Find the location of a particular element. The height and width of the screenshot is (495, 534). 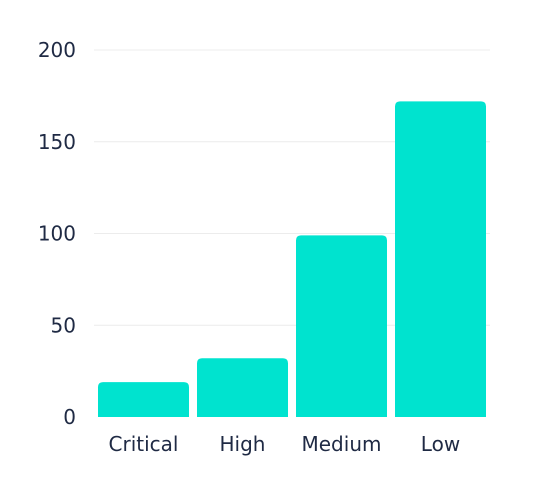

y-tick-label-50: 50 is located at coordinates (63, 325).